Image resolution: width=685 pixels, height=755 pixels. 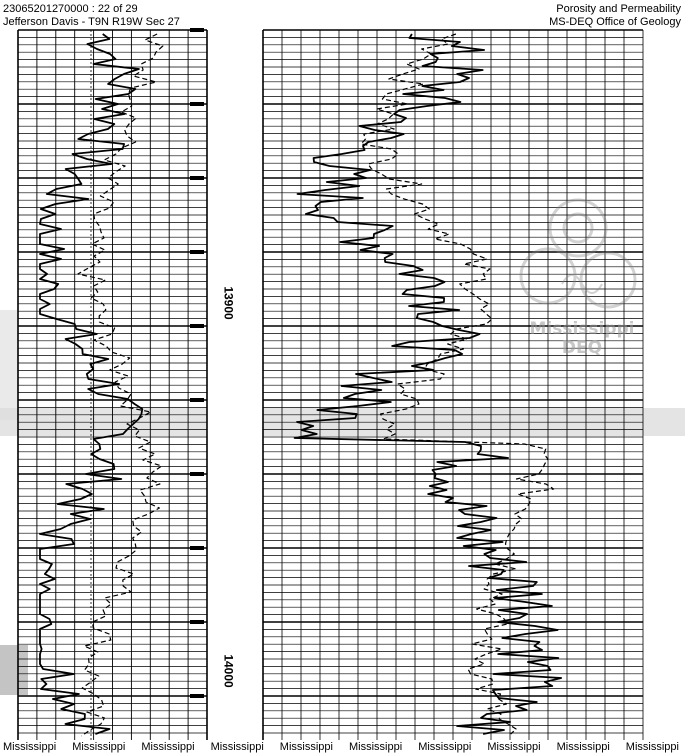 I want to click on watermark-line-1: Mississippi, so click(x=582, y=329).